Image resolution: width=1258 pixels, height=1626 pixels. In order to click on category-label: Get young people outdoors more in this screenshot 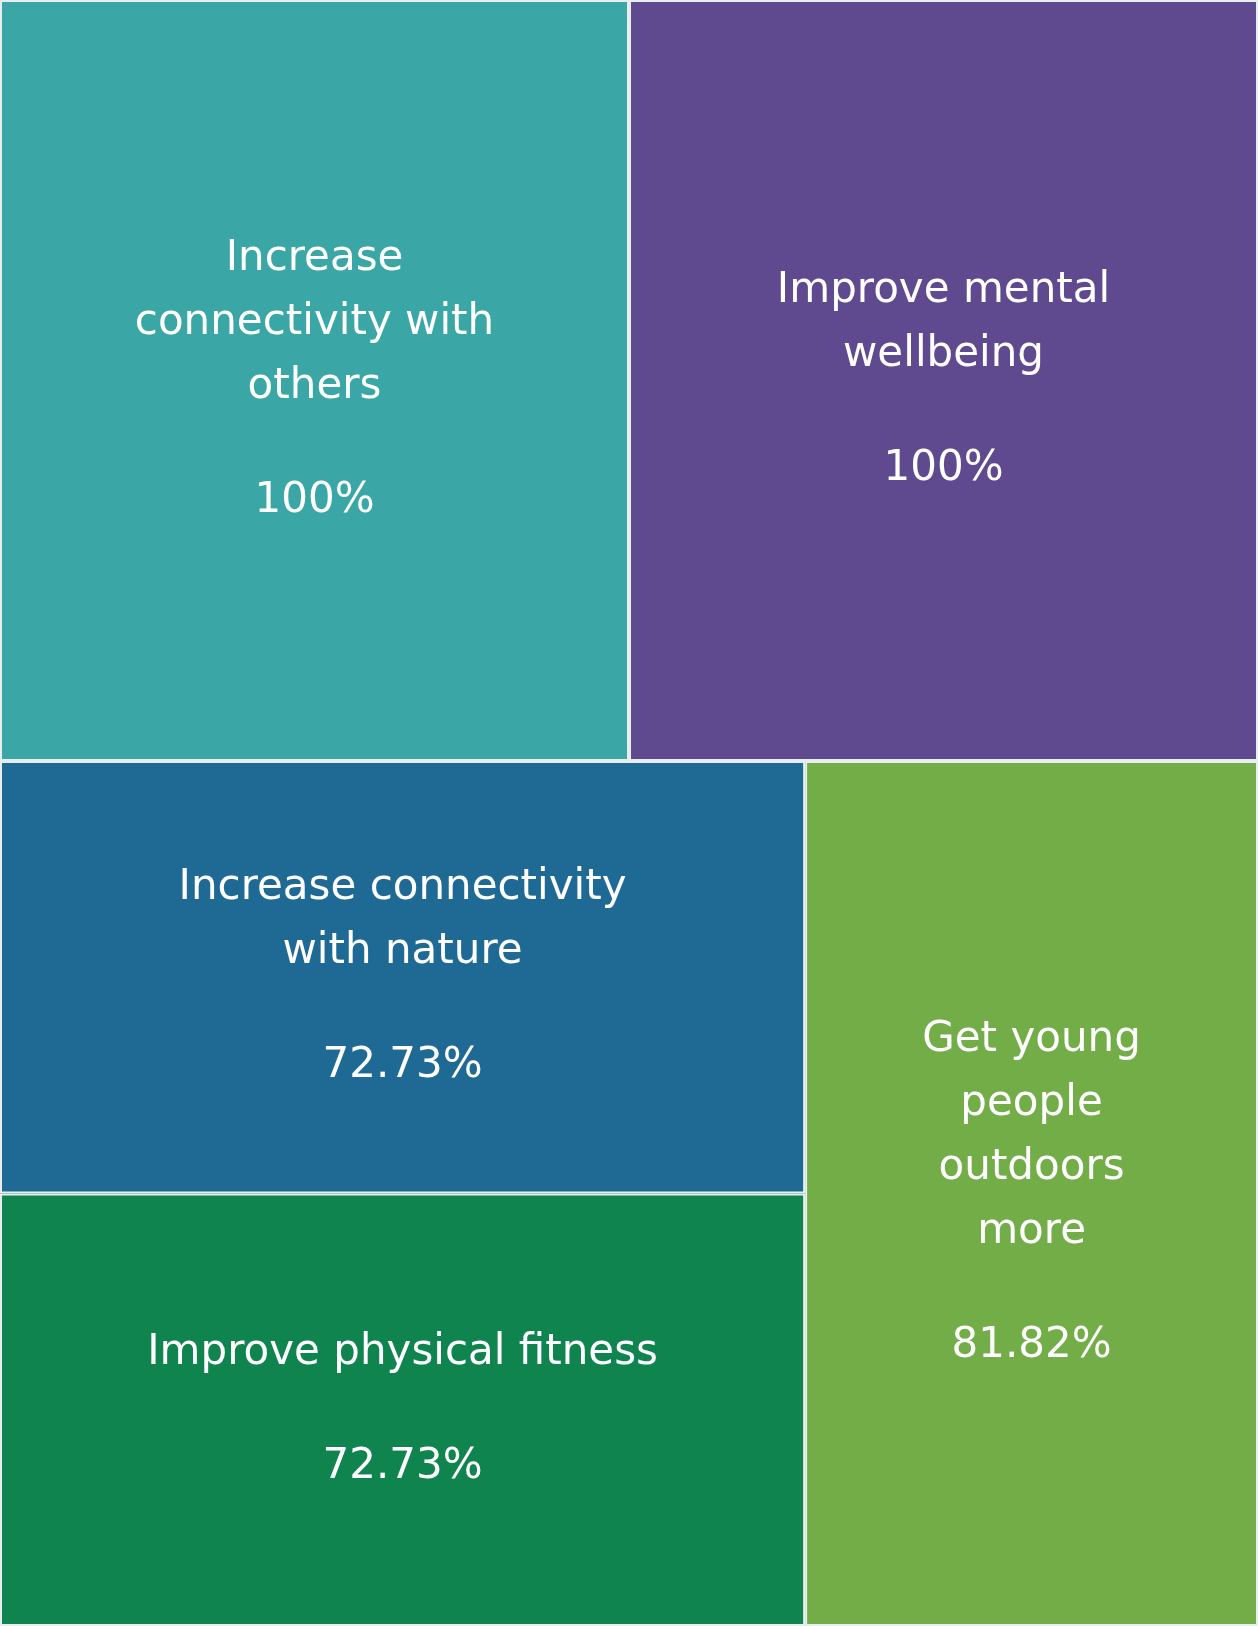, I will do `click(1031, 1133)`.